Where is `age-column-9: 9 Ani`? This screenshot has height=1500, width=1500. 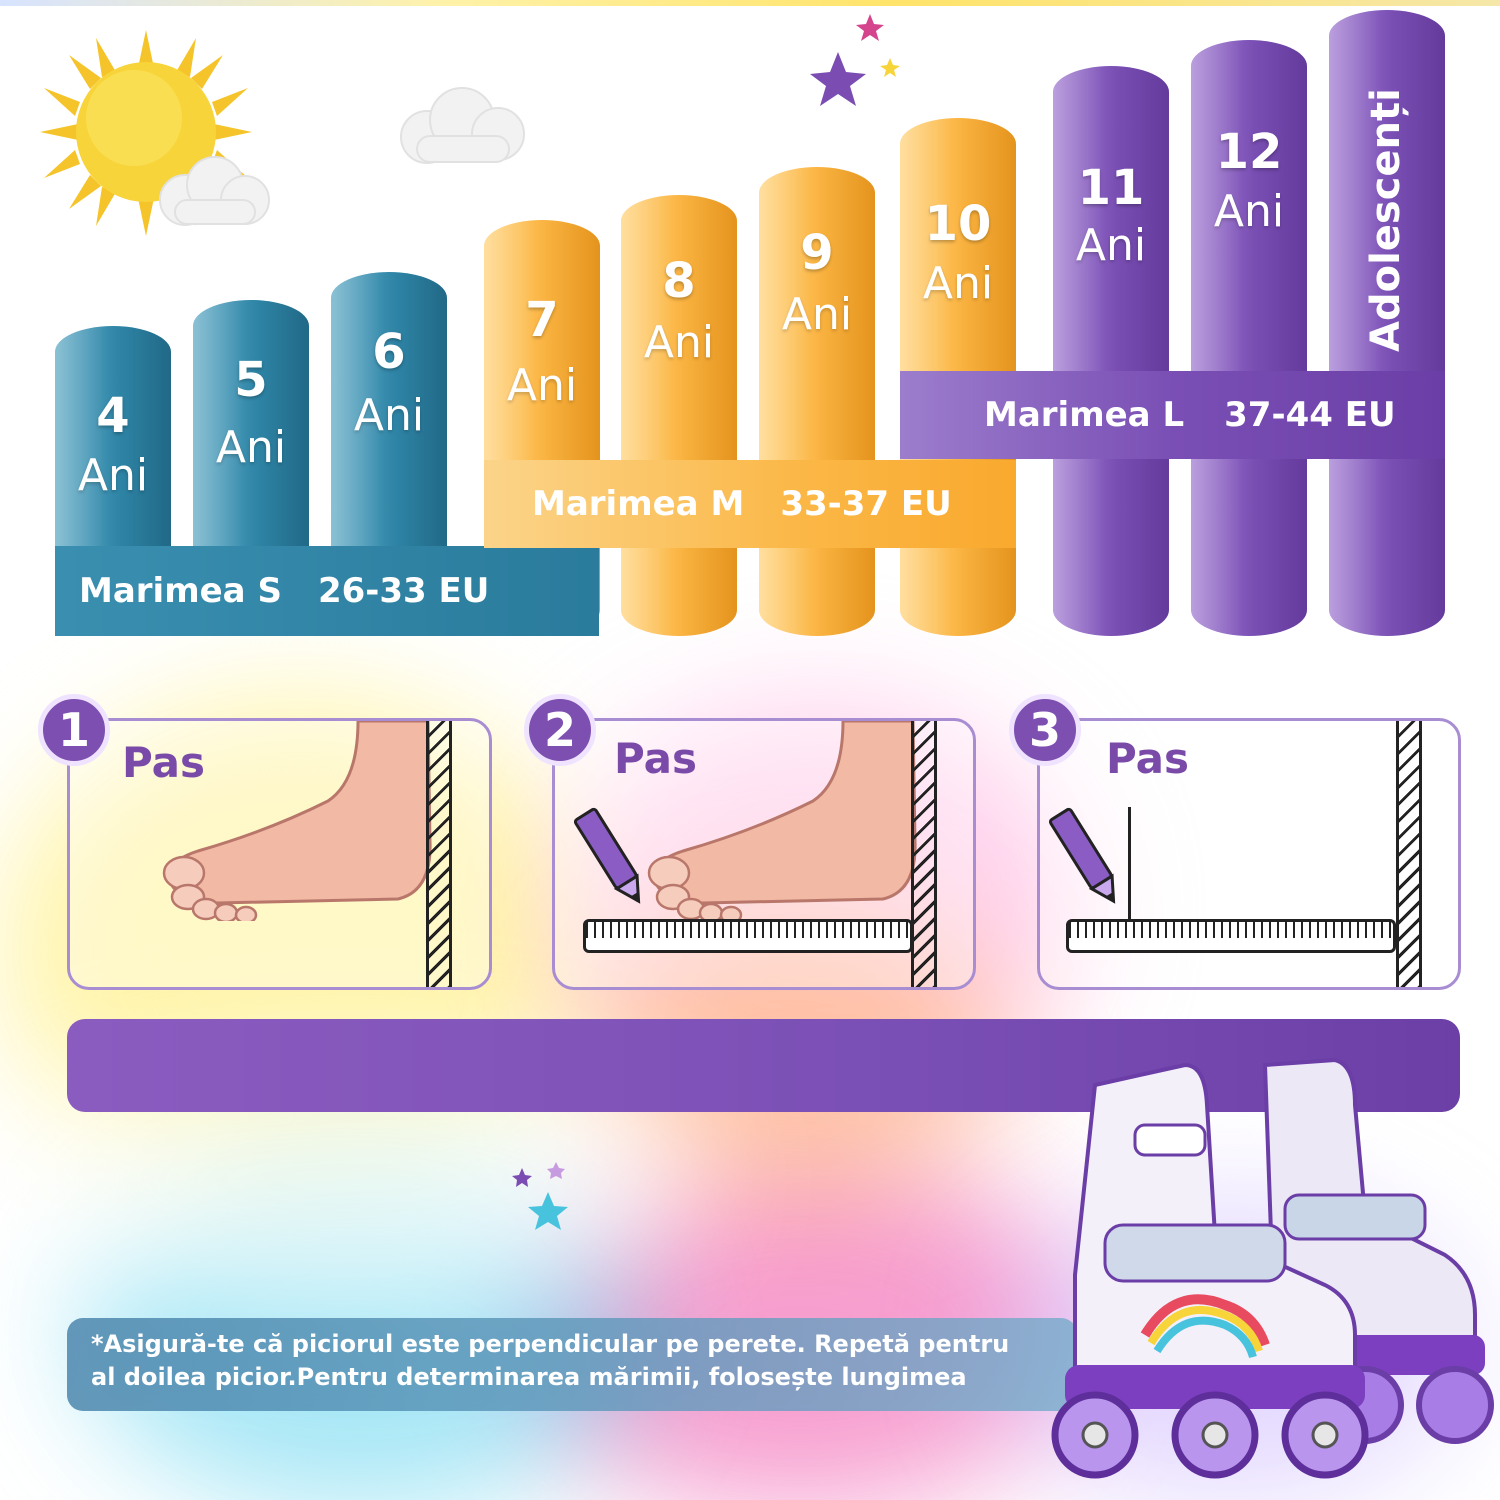
age-column-9: 9 Ani is located at coordinates (817, 401).